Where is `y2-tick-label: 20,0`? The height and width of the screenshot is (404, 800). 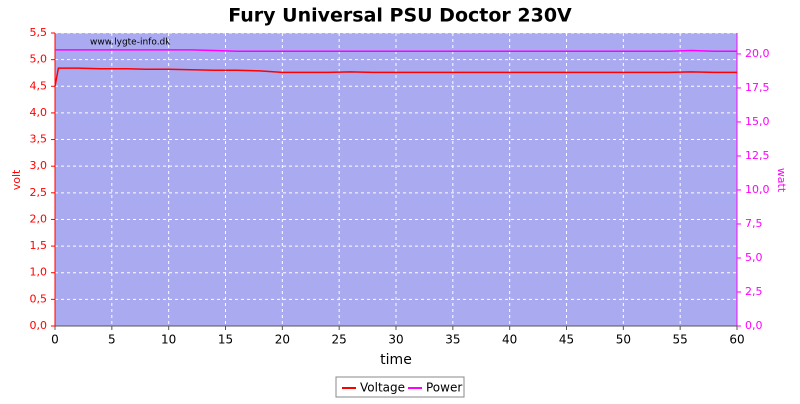
y2-tick-label: 20,0 is located at coordinates (757, 53).